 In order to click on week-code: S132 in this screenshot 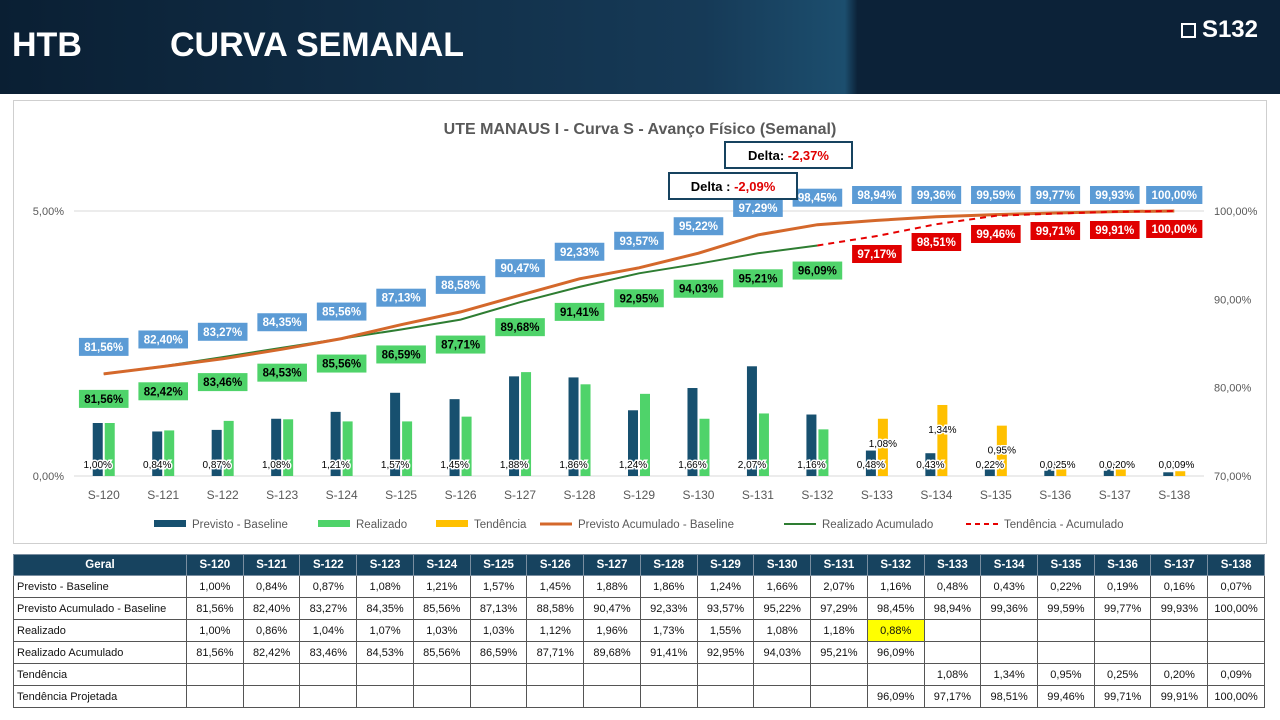, I will do `click(1219, 30)`.